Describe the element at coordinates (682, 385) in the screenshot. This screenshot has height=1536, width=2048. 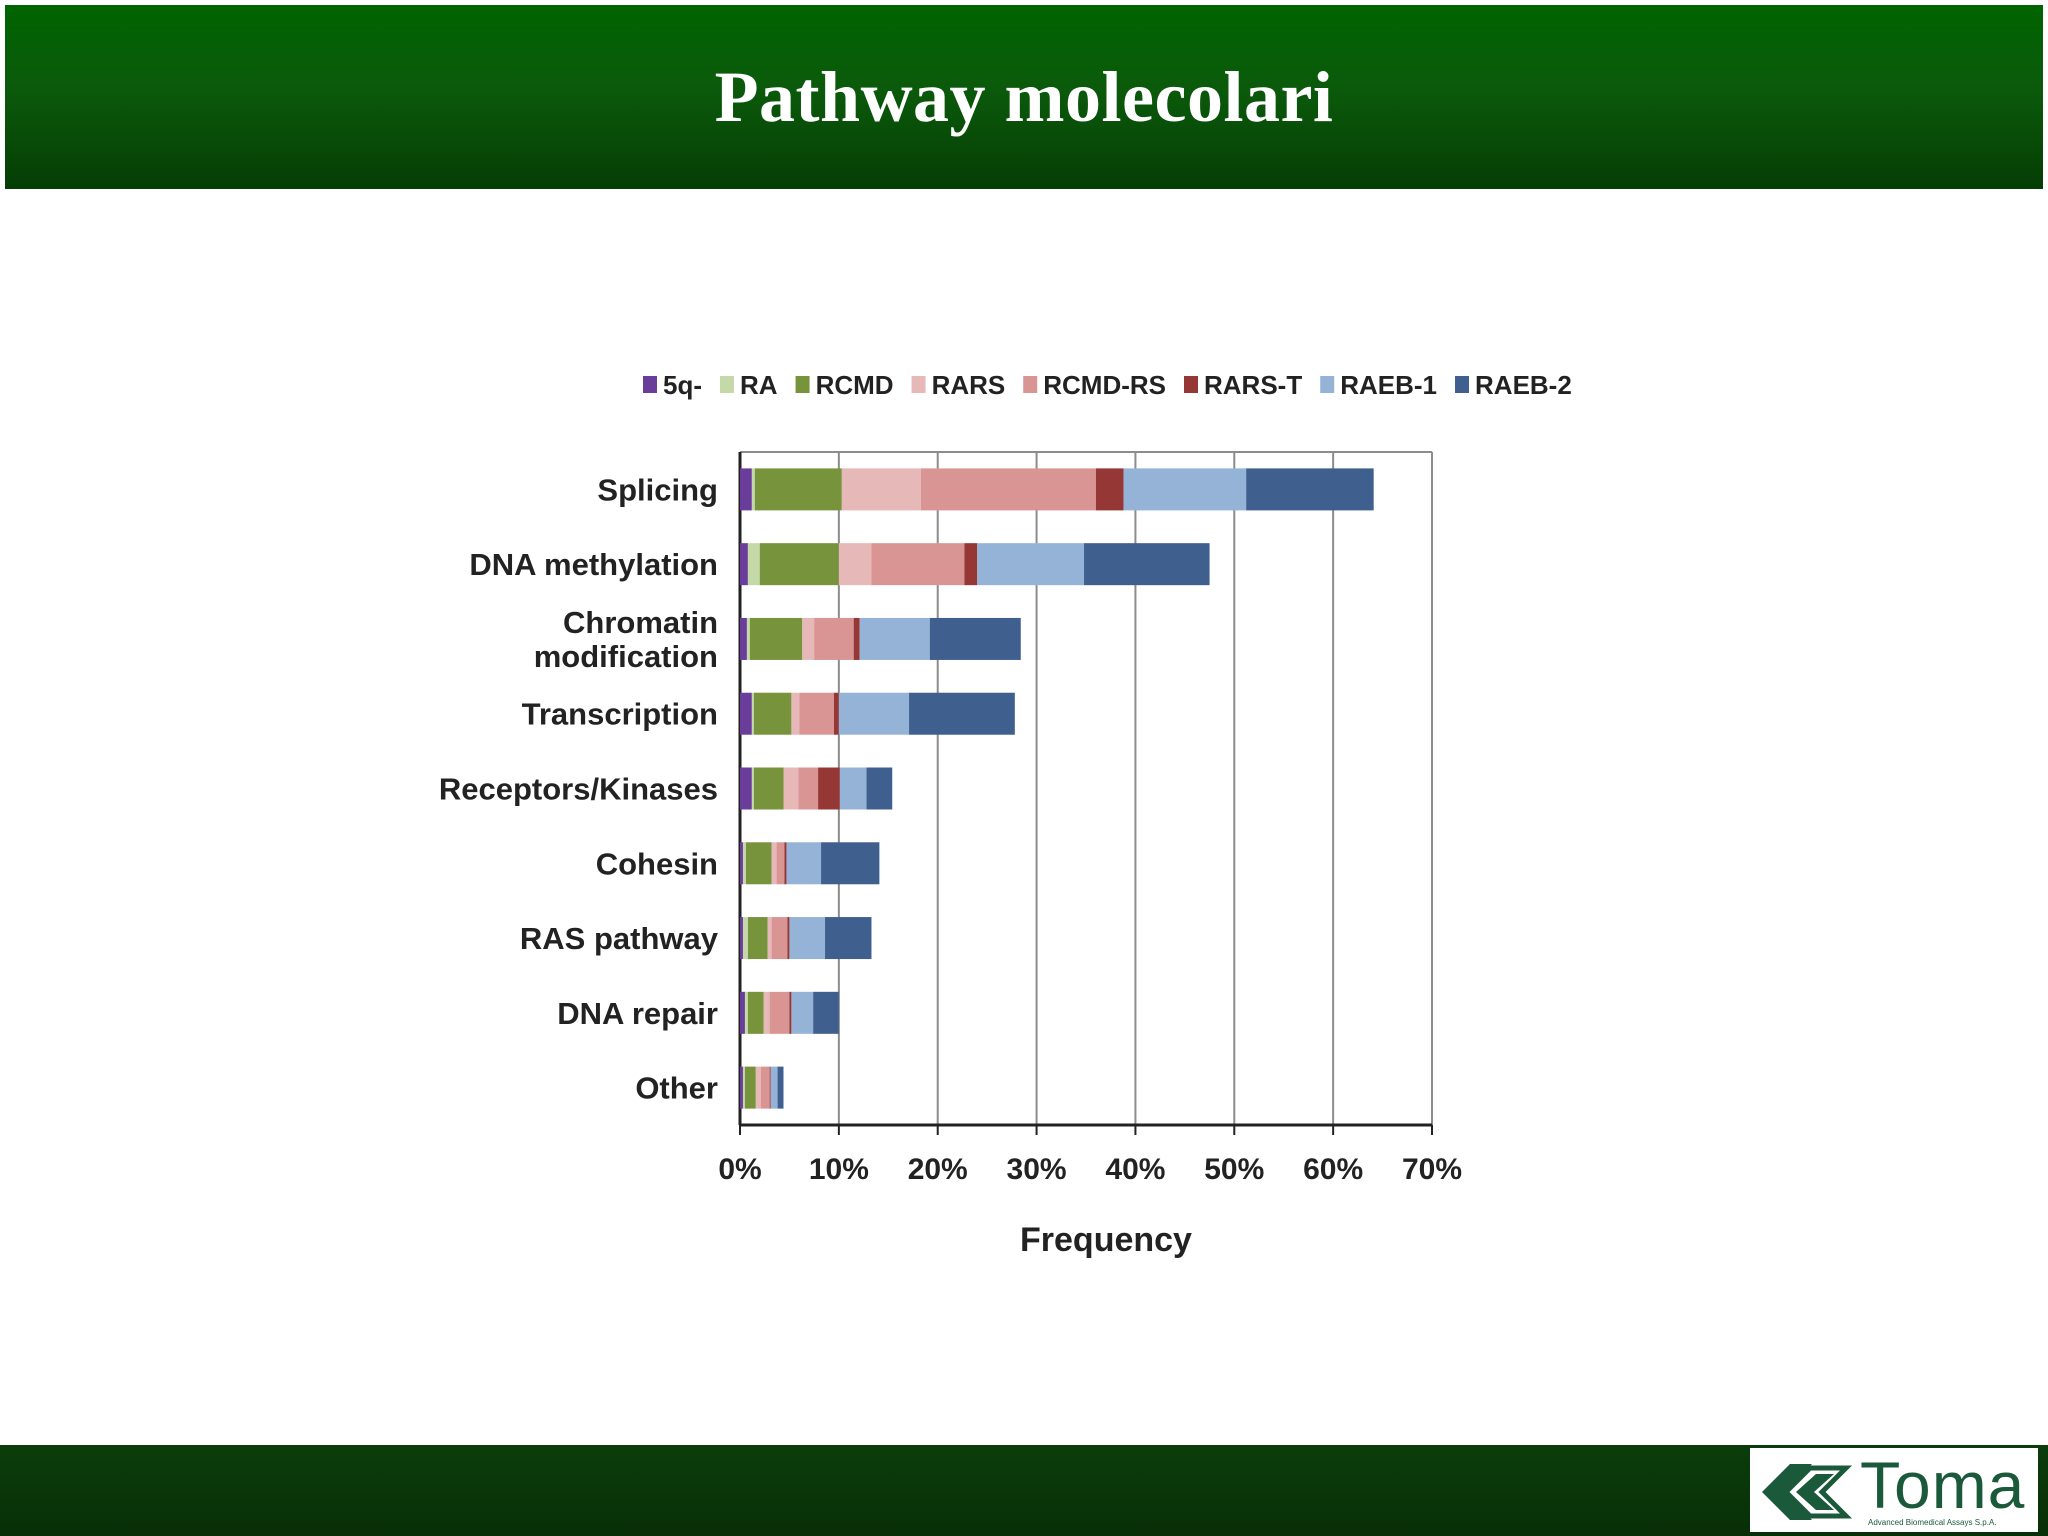
I see `legend-label: 5q-` at that location.